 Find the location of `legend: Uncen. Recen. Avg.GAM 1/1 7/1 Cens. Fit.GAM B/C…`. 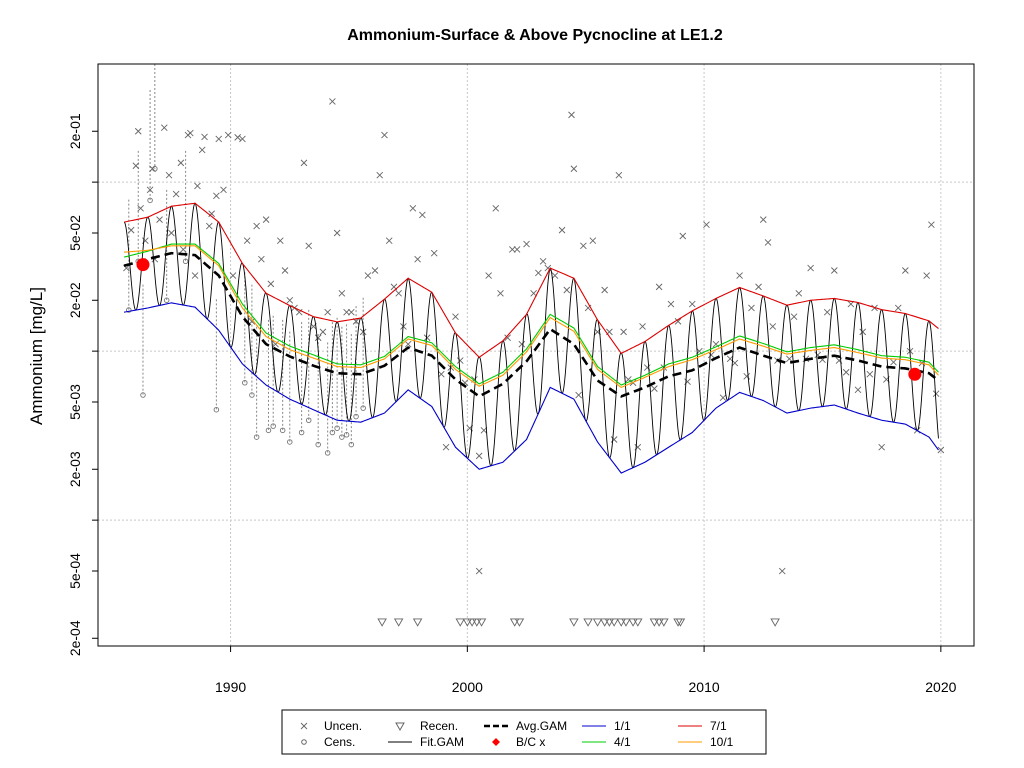

legend: Uncen. Recen. Avg.GAM 1/1 7/1 Cens. Fit.GAM B/C… is located at coordinates (524, 732).